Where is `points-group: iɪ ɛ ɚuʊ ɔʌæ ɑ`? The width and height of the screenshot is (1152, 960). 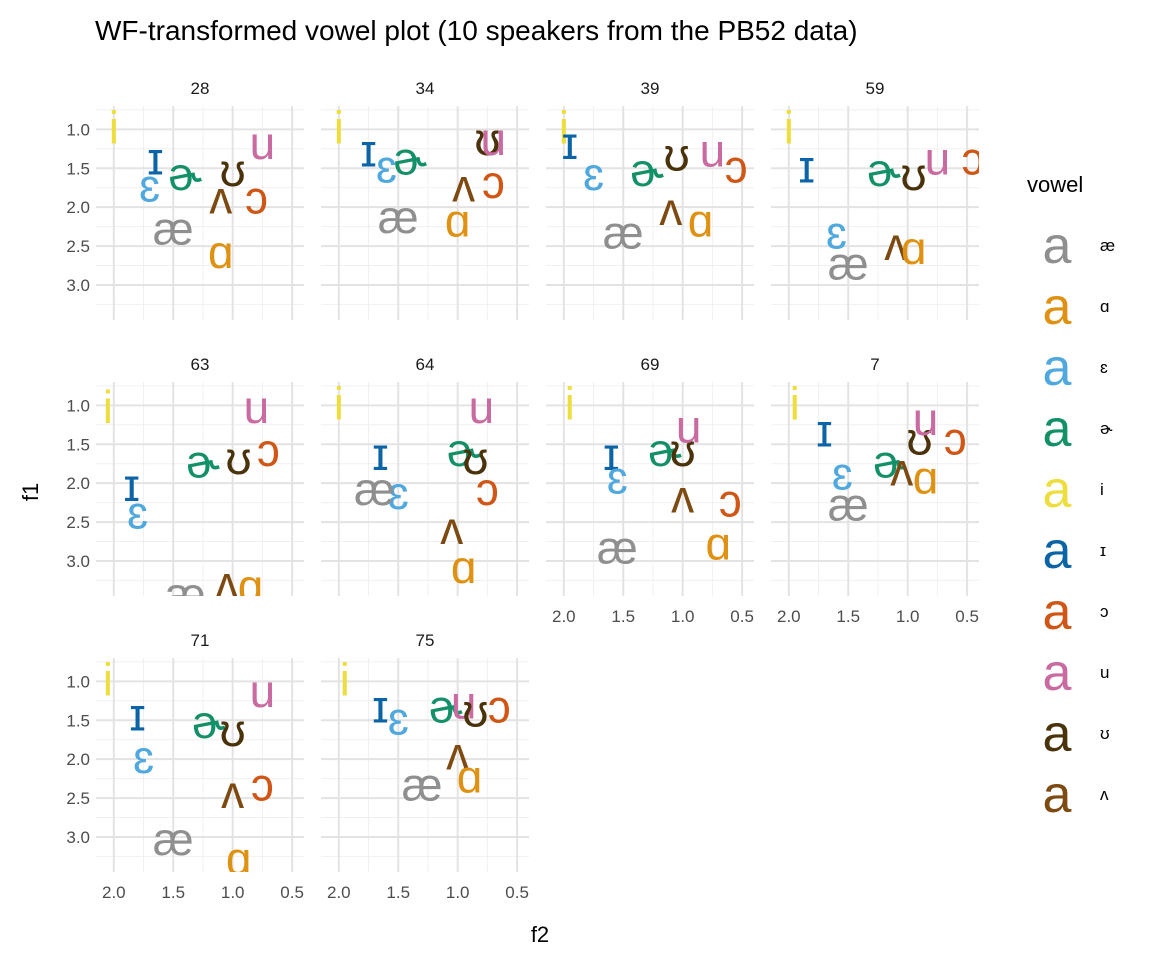 points-group: iɪ ɛ ɚuʊ ɔʌæ ɑ is located at coordinates (425, 731).